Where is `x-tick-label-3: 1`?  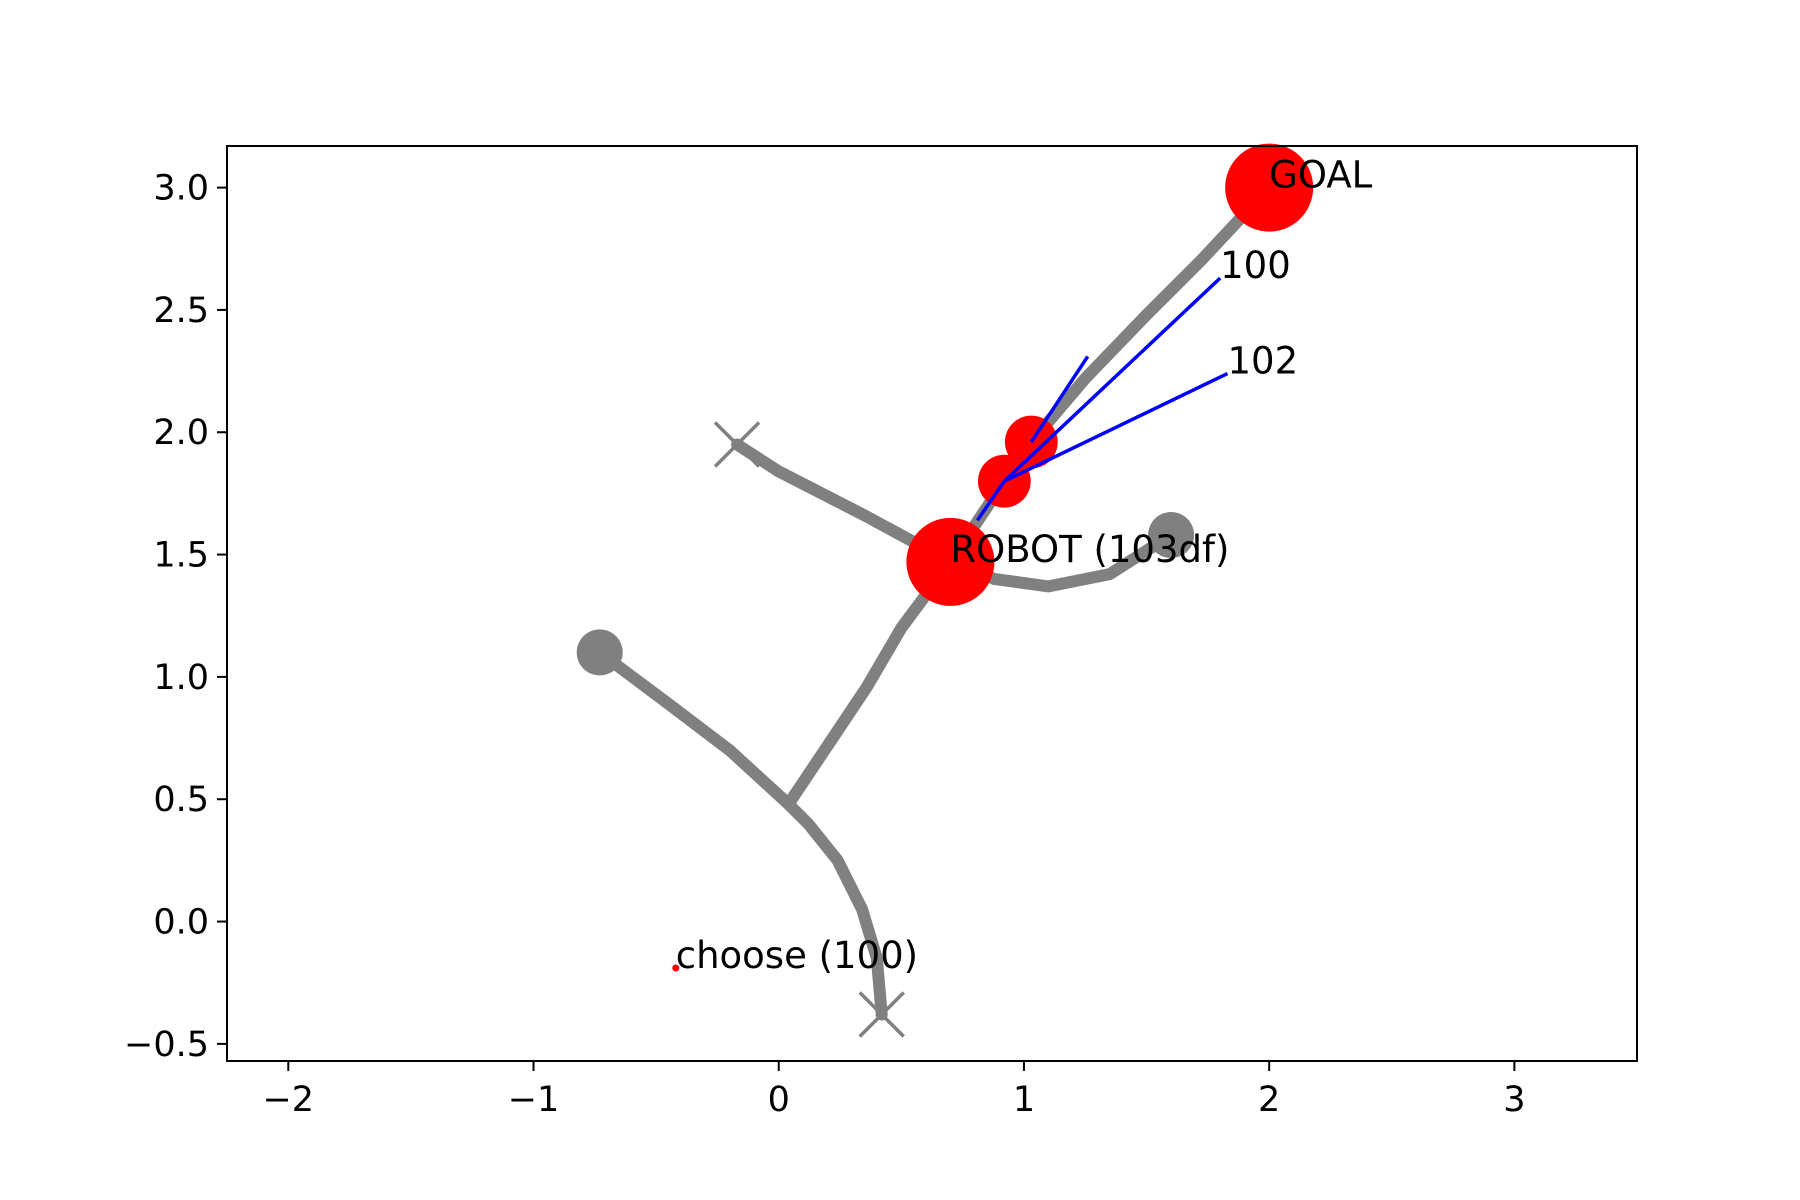
x-tick-label-3: 1 is located at coordinates (1024, 1100).